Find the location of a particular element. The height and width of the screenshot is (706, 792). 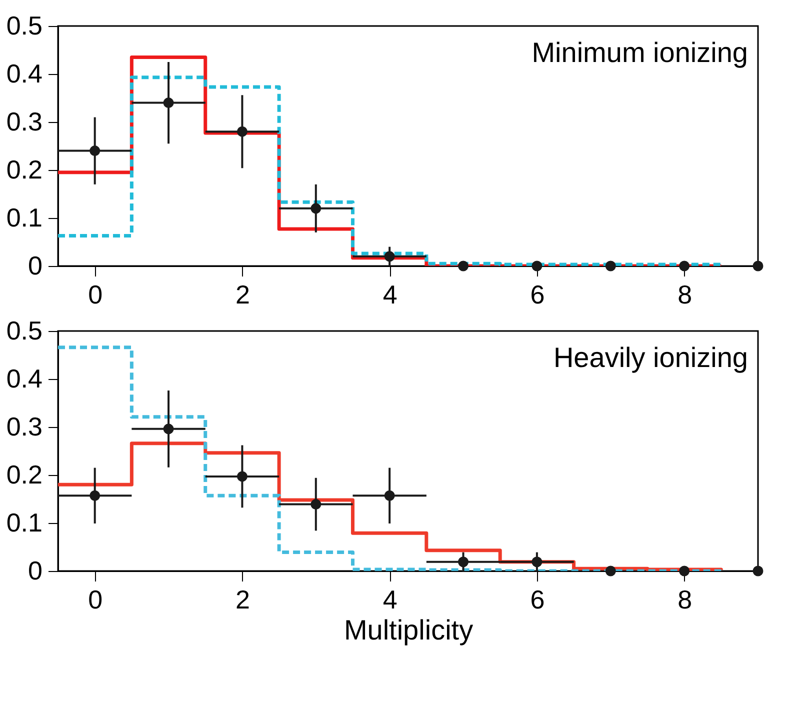

x-axis-title: Multiplicity is located at coordinates (409, 630).